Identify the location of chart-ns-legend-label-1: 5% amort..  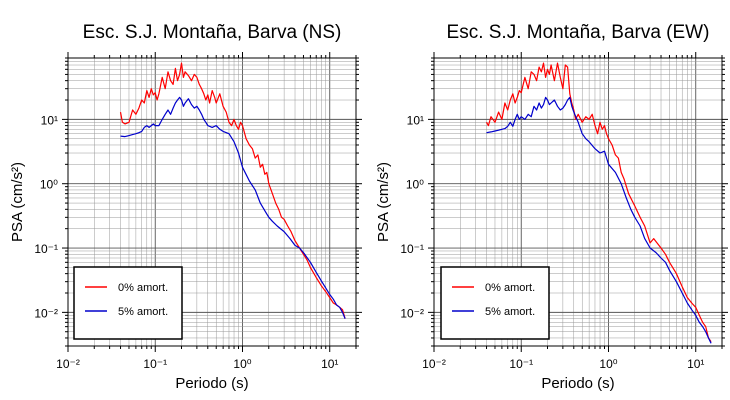
(143, 312).